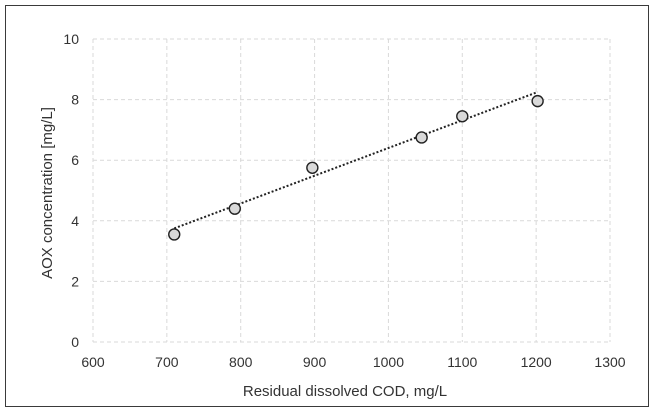  I want to click on x-tick-label: 800, so click(241, 362).